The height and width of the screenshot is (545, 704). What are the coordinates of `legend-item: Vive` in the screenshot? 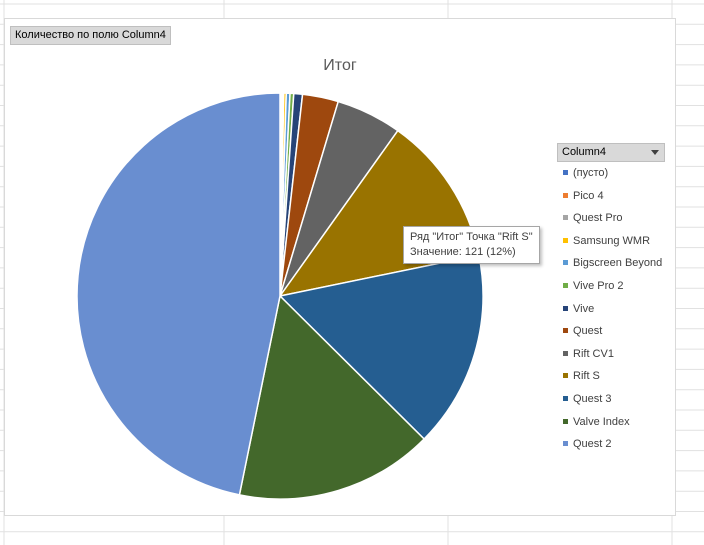 It's located at (612, 309).